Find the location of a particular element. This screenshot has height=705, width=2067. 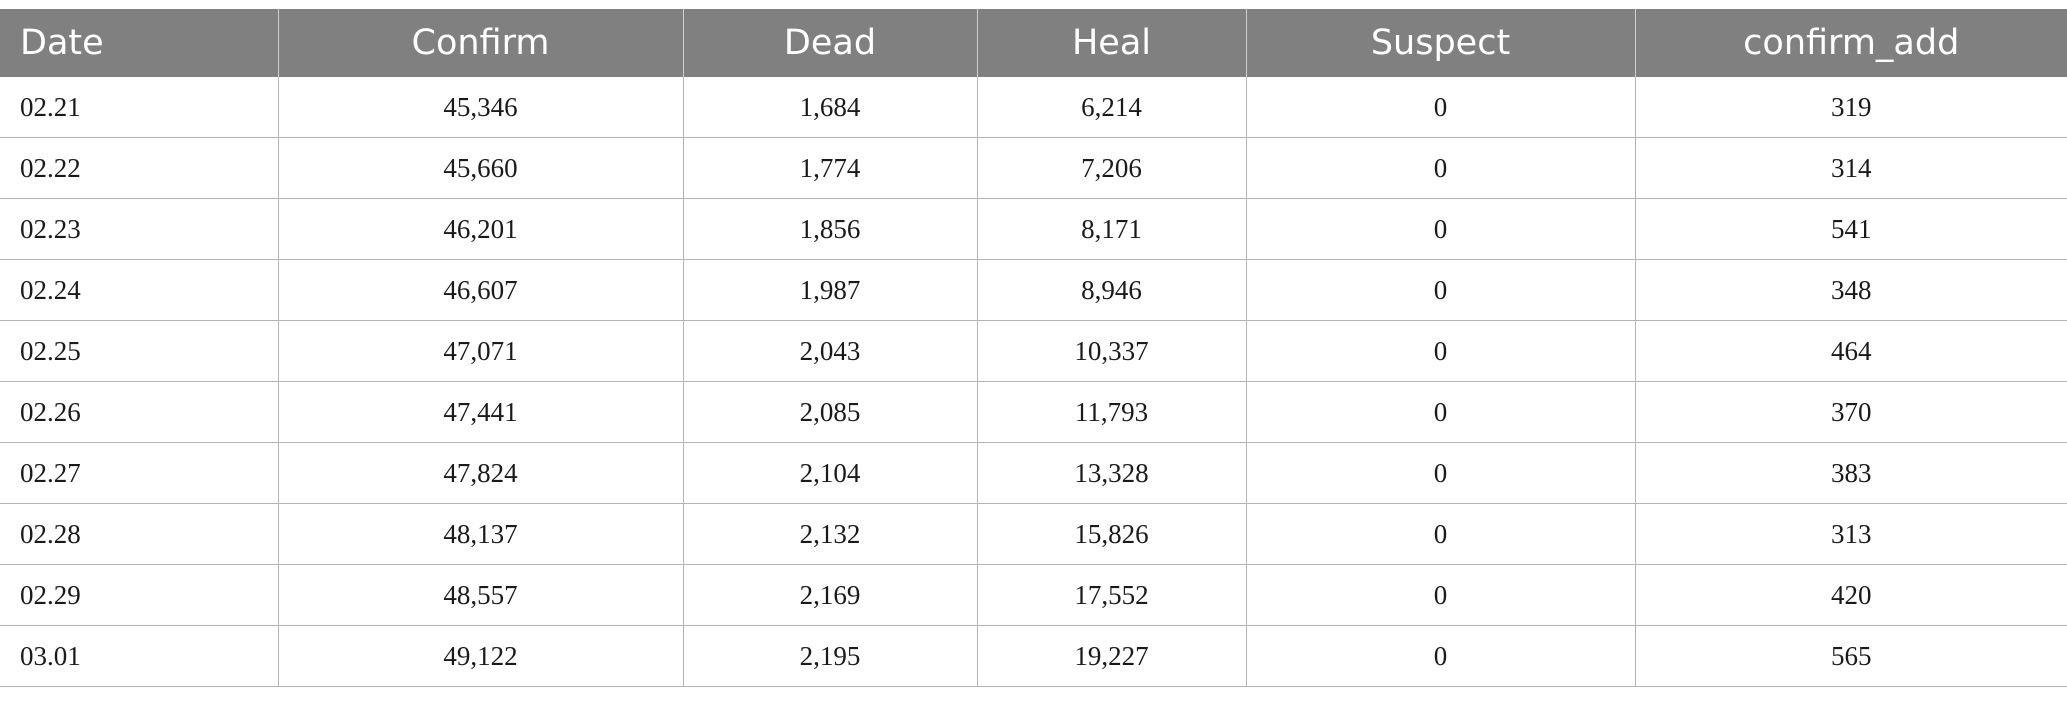

cell-confirm-add: 541 is located at coordinates (1851, 229).